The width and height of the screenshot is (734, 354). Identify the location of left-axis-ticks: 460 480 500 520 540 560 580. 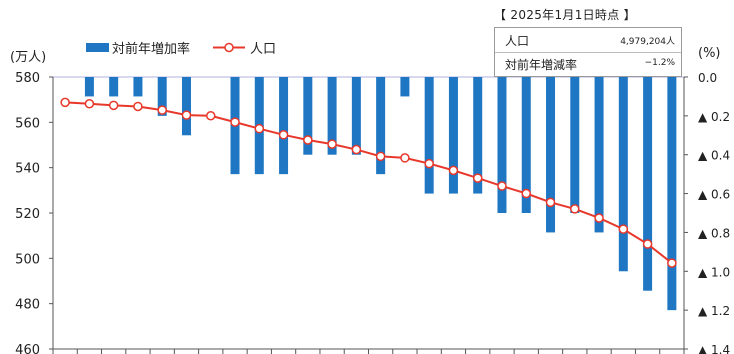
(34, 212).